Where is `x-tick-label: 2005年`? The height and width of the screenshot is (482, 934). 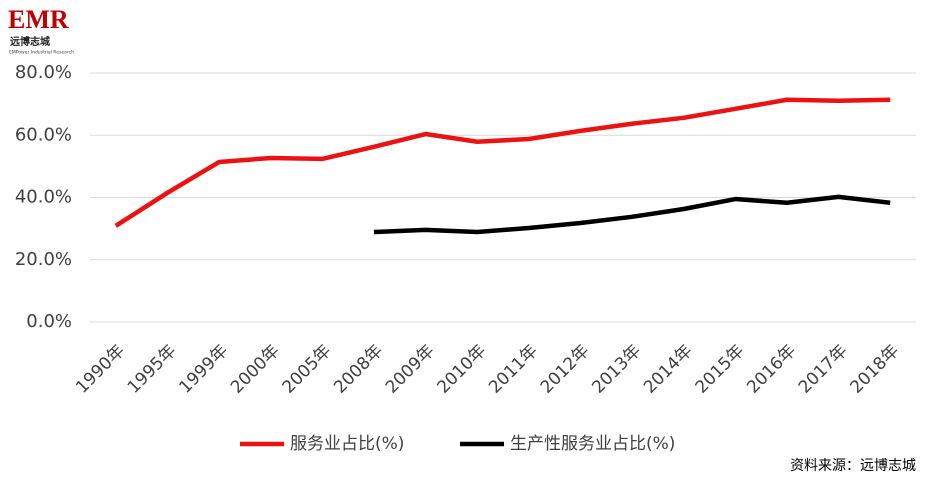
x-tick-label: 2005年 is located at coordinates (307, 369).